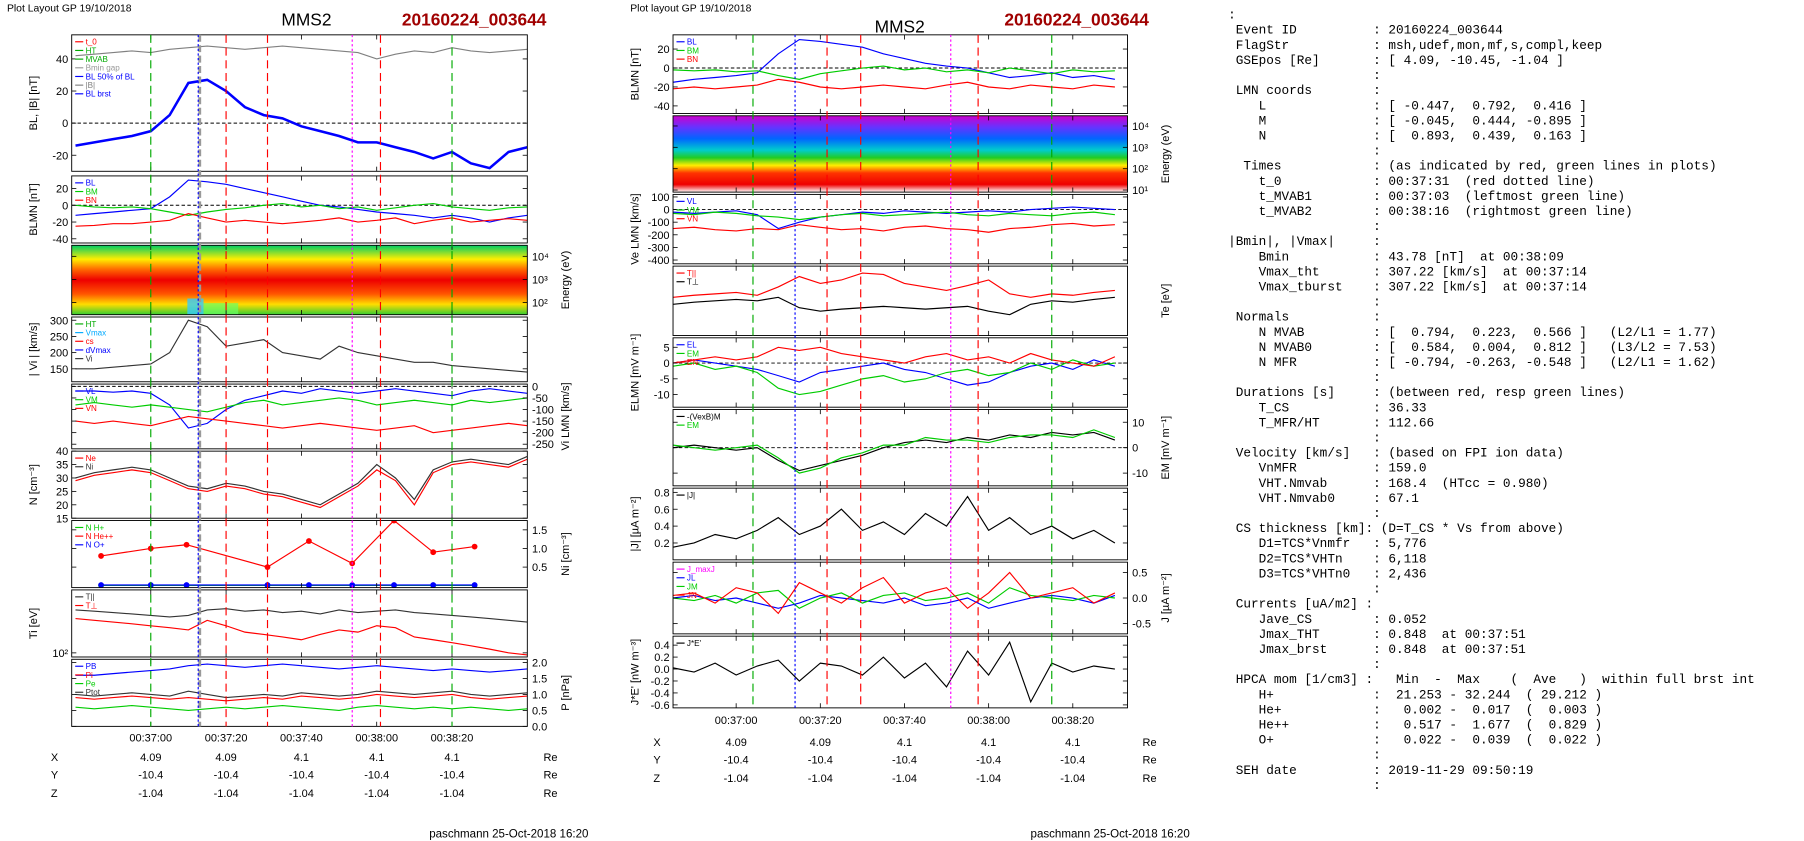 This screenshot has width=1804, height=841. I want to click on y-axis-label: | Vi | [km/s], so click(34, 350).